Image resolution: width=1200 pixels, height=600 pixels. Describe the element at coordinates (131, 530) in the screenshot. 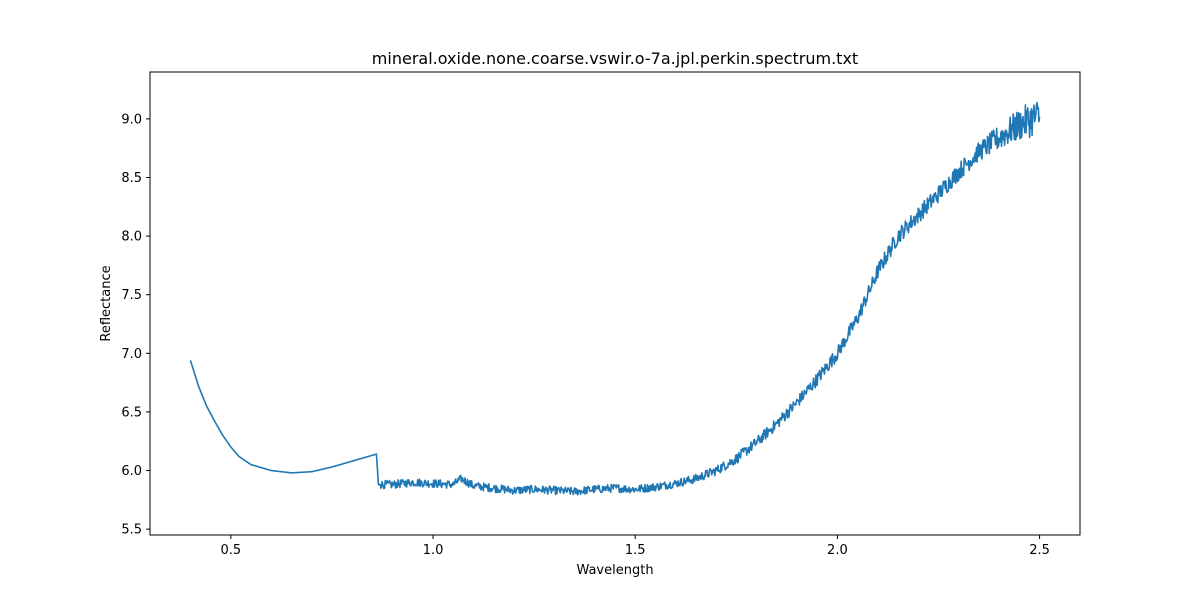

I see `y-tick-label: 5.5` at that location.